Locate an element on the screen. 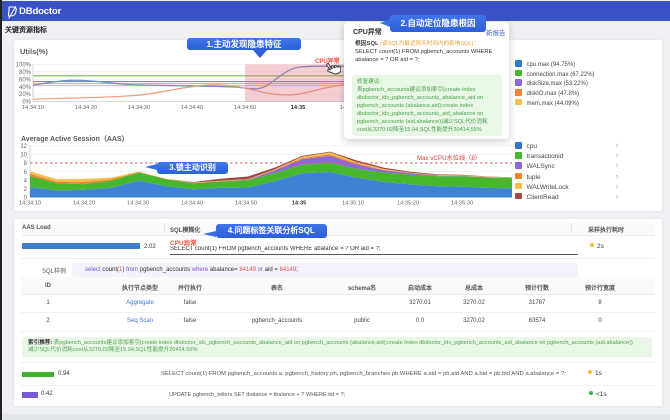  svg-text: 12 is located at coordinates (23, 147).